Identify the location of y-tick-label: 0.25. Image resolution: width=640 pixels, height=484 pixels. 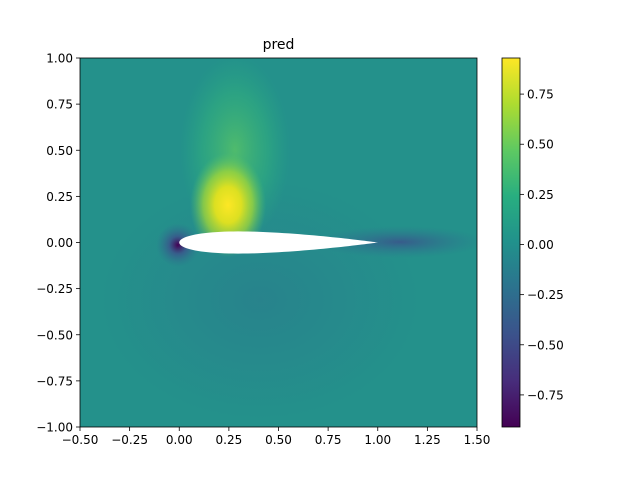
(59, 197).